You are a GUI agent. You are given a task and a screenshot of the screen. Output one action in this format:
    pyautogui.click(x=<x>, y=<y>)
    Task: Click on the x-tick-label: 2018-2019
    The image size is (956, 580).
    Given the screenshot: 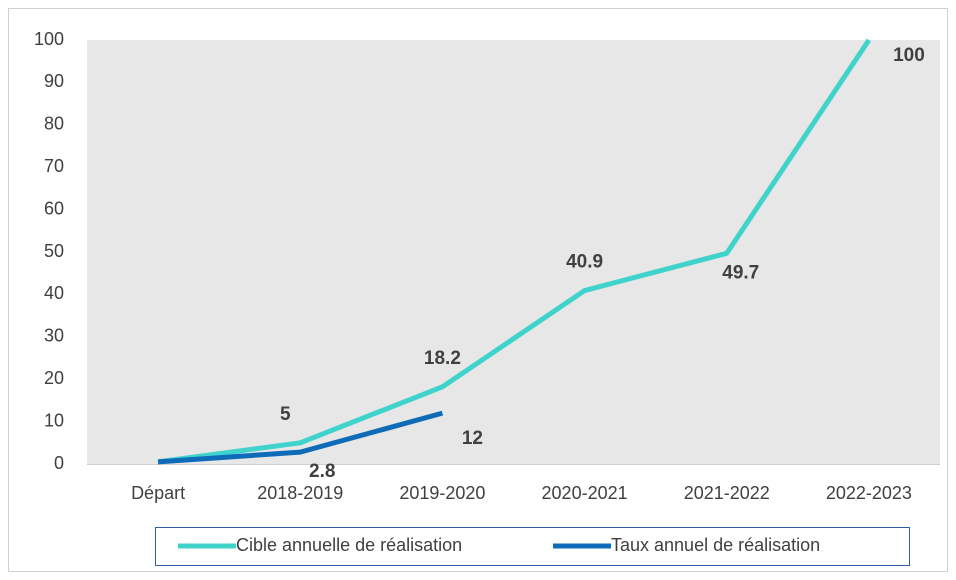 What is the action you would take?
    pyautogui.click(x=300, y=493)
    